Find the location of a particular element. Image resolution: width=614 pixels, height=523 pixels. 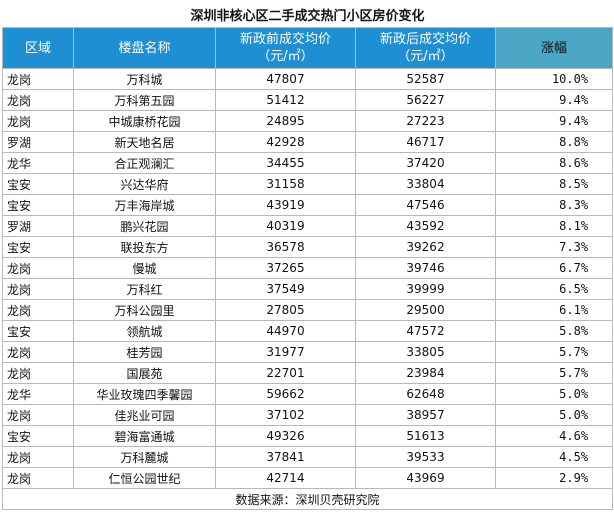

header-text: 涨幅 is located at coordinates (554, 48).